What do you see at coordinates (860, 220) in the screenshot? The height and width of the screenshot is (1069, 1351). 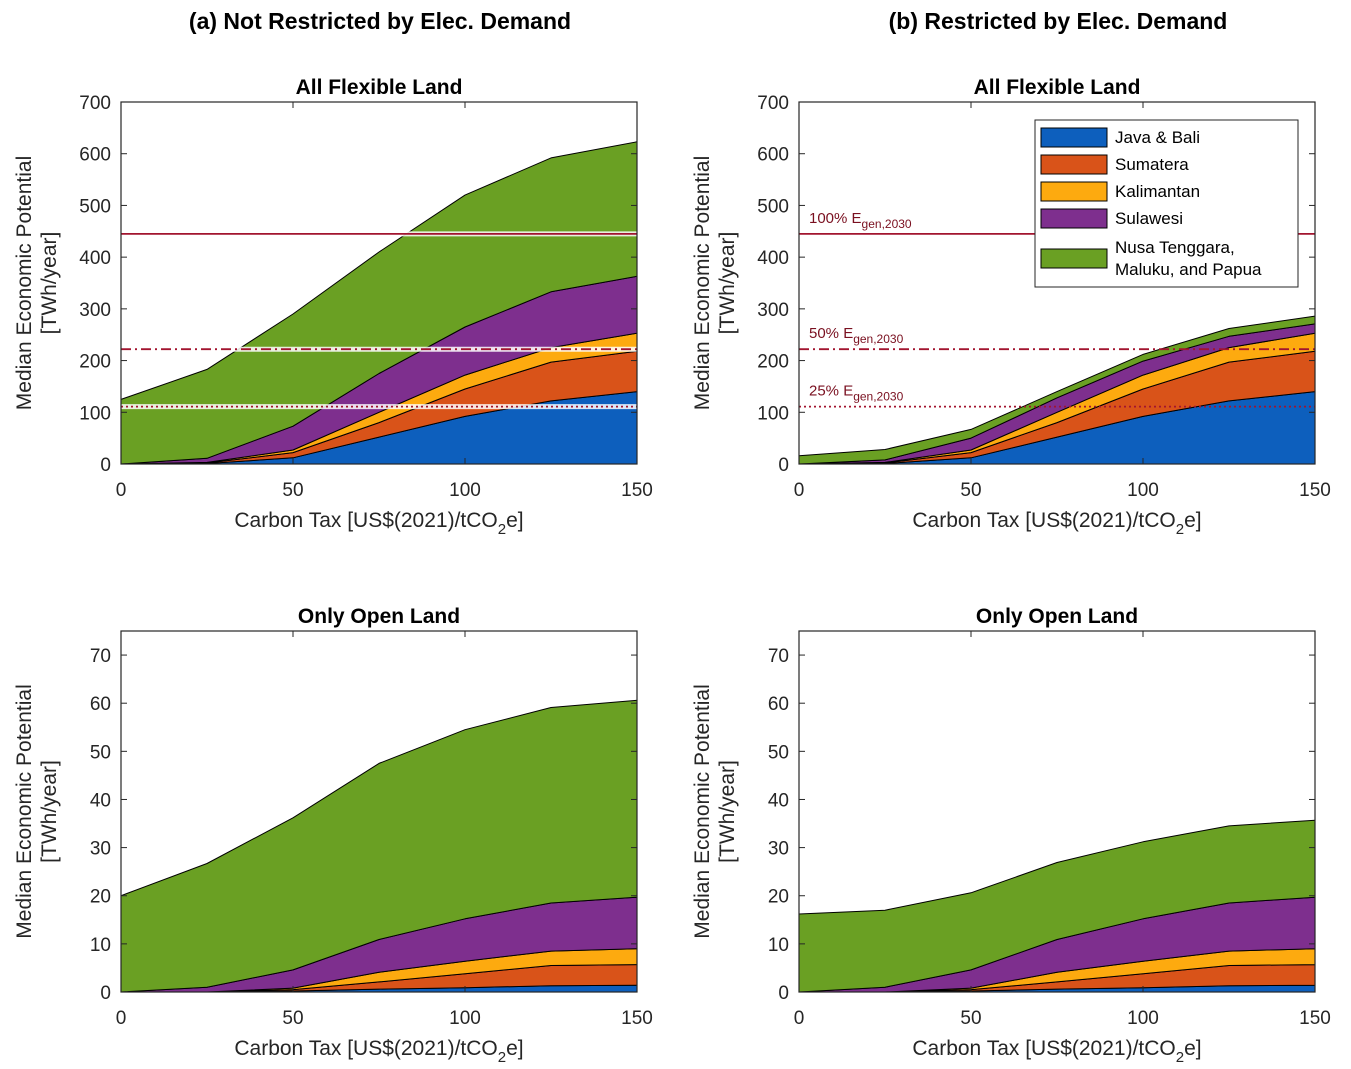 I see `reference-label: 100% Egen,2030` at bounding box center [860, 220].